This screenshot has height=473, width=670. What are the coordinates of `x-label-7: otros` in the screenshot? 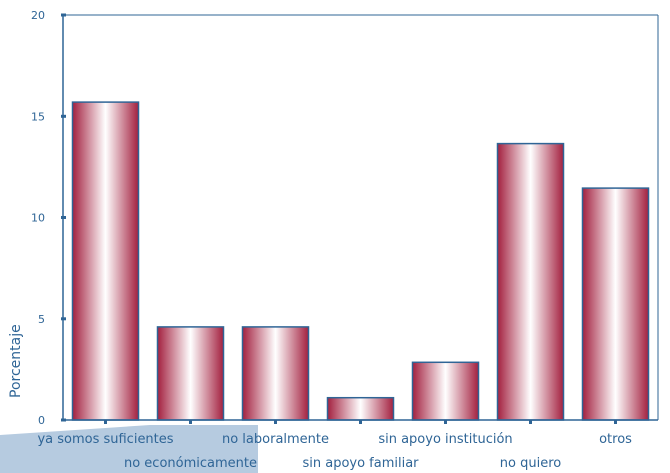 It's located at (615, 439).